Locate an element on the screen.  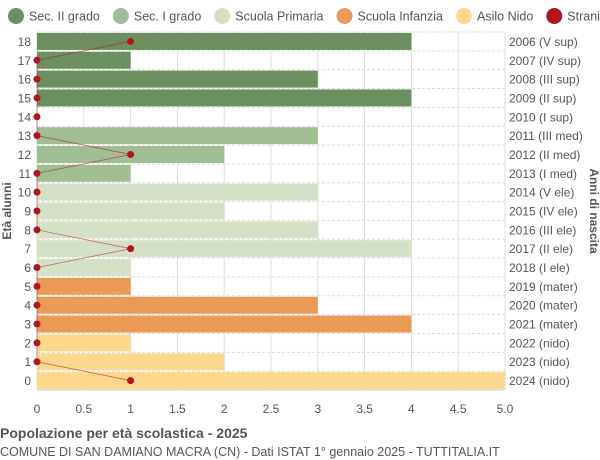
x-tick-label: 1 is located at coordinates (130, 409).